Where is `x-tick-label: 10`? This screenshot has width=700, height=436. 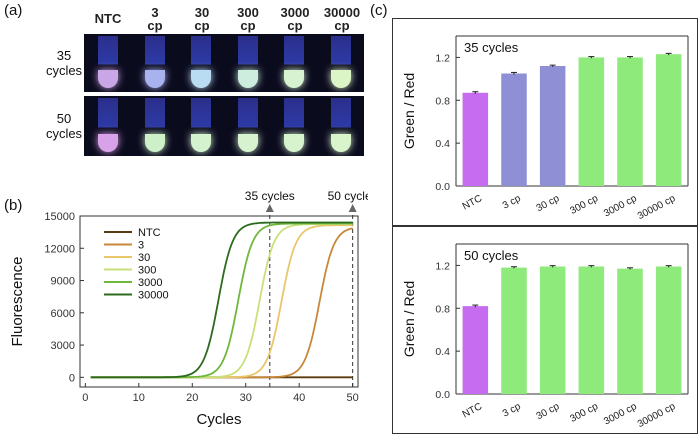
x-tick-label: 10 is located at coordinates (139, 398).